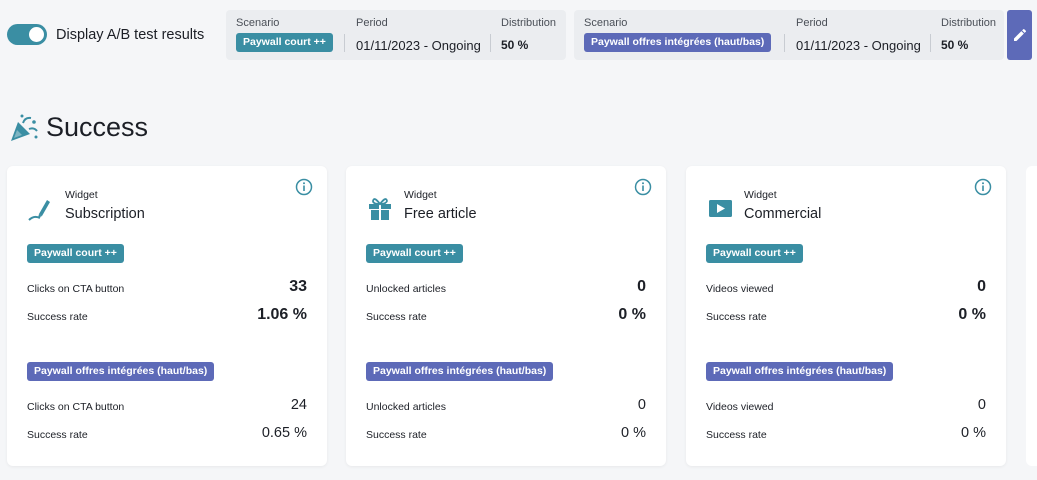 The image size is (1037, 480). I want to click on ab-toggle-label: Display A/B test results, so click(130, 34).